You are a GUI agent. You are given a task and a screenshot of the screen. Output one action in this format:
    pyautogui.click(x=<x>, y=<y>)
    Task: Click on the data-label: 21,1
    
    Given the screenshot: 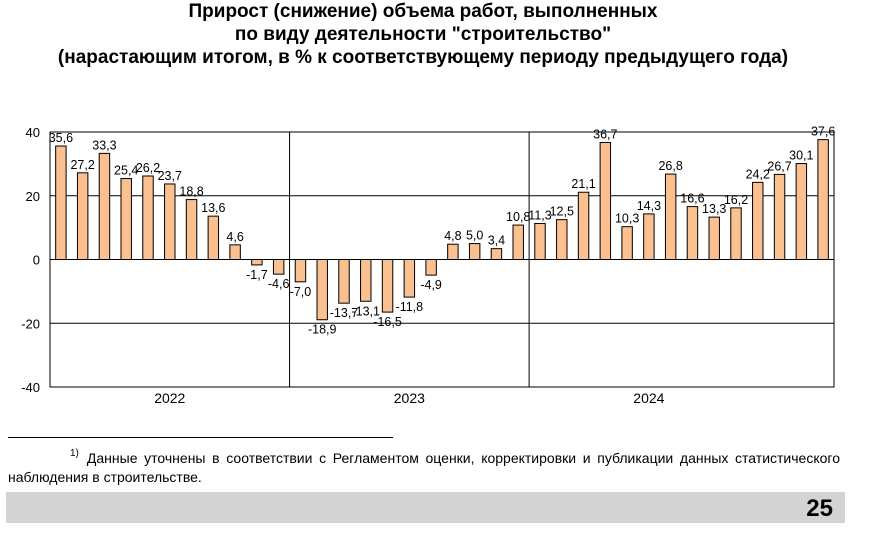 What is the action you would take?
    pyautogui.click(x=583, y=184)
    